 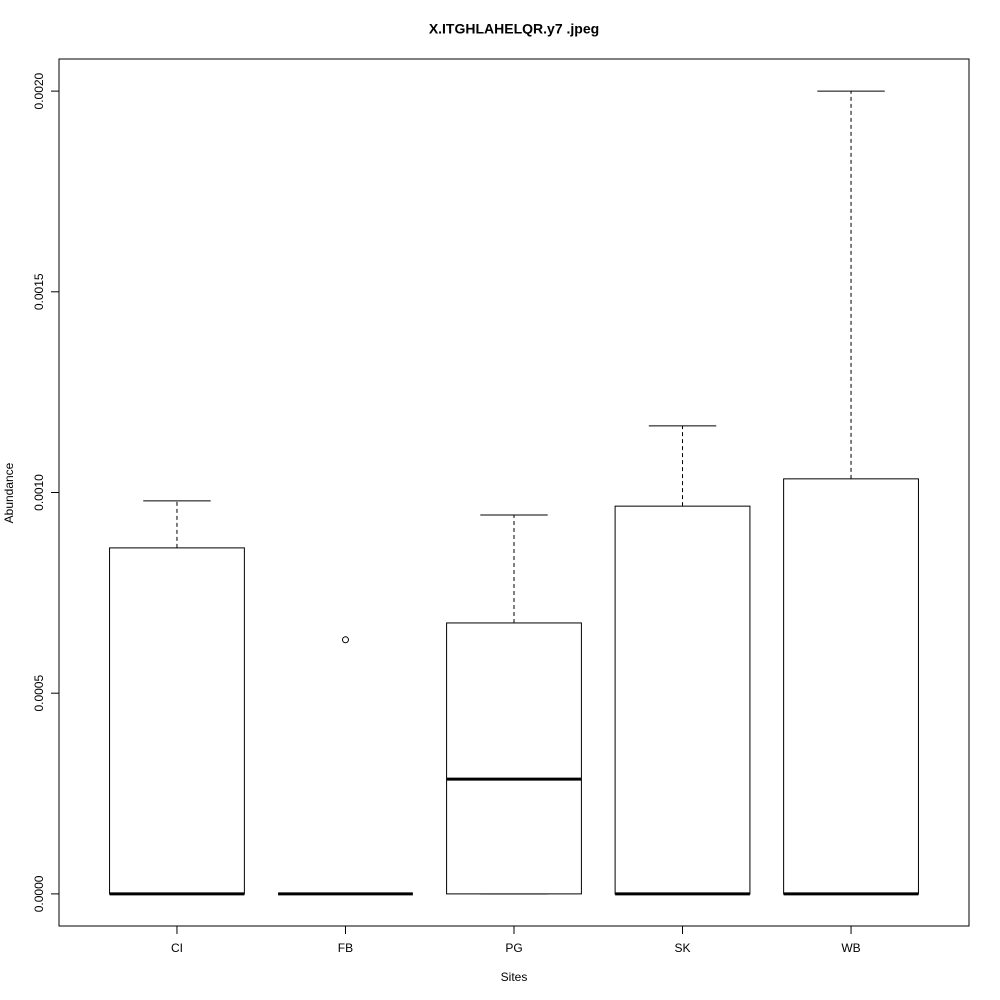 What do you see at coordinates (39, 893) in the screenshot?
I see `y-tick-label: 0.0000` at bounding box center [39, 893].